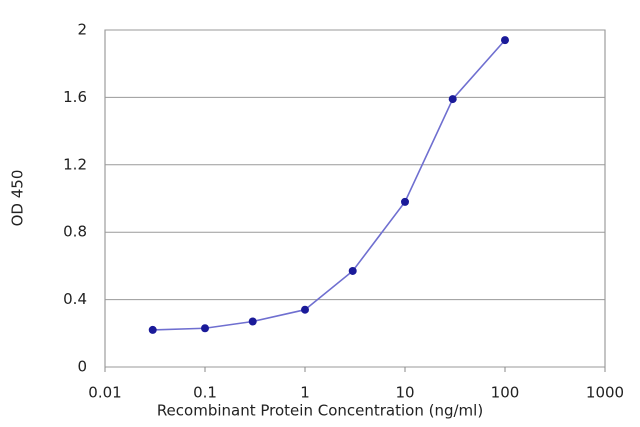 This screenshot has height=427, width=640. Describe the element at coordinates (75, 164) in the screenshot. I see `y-tick-label: 1.2` at that location.